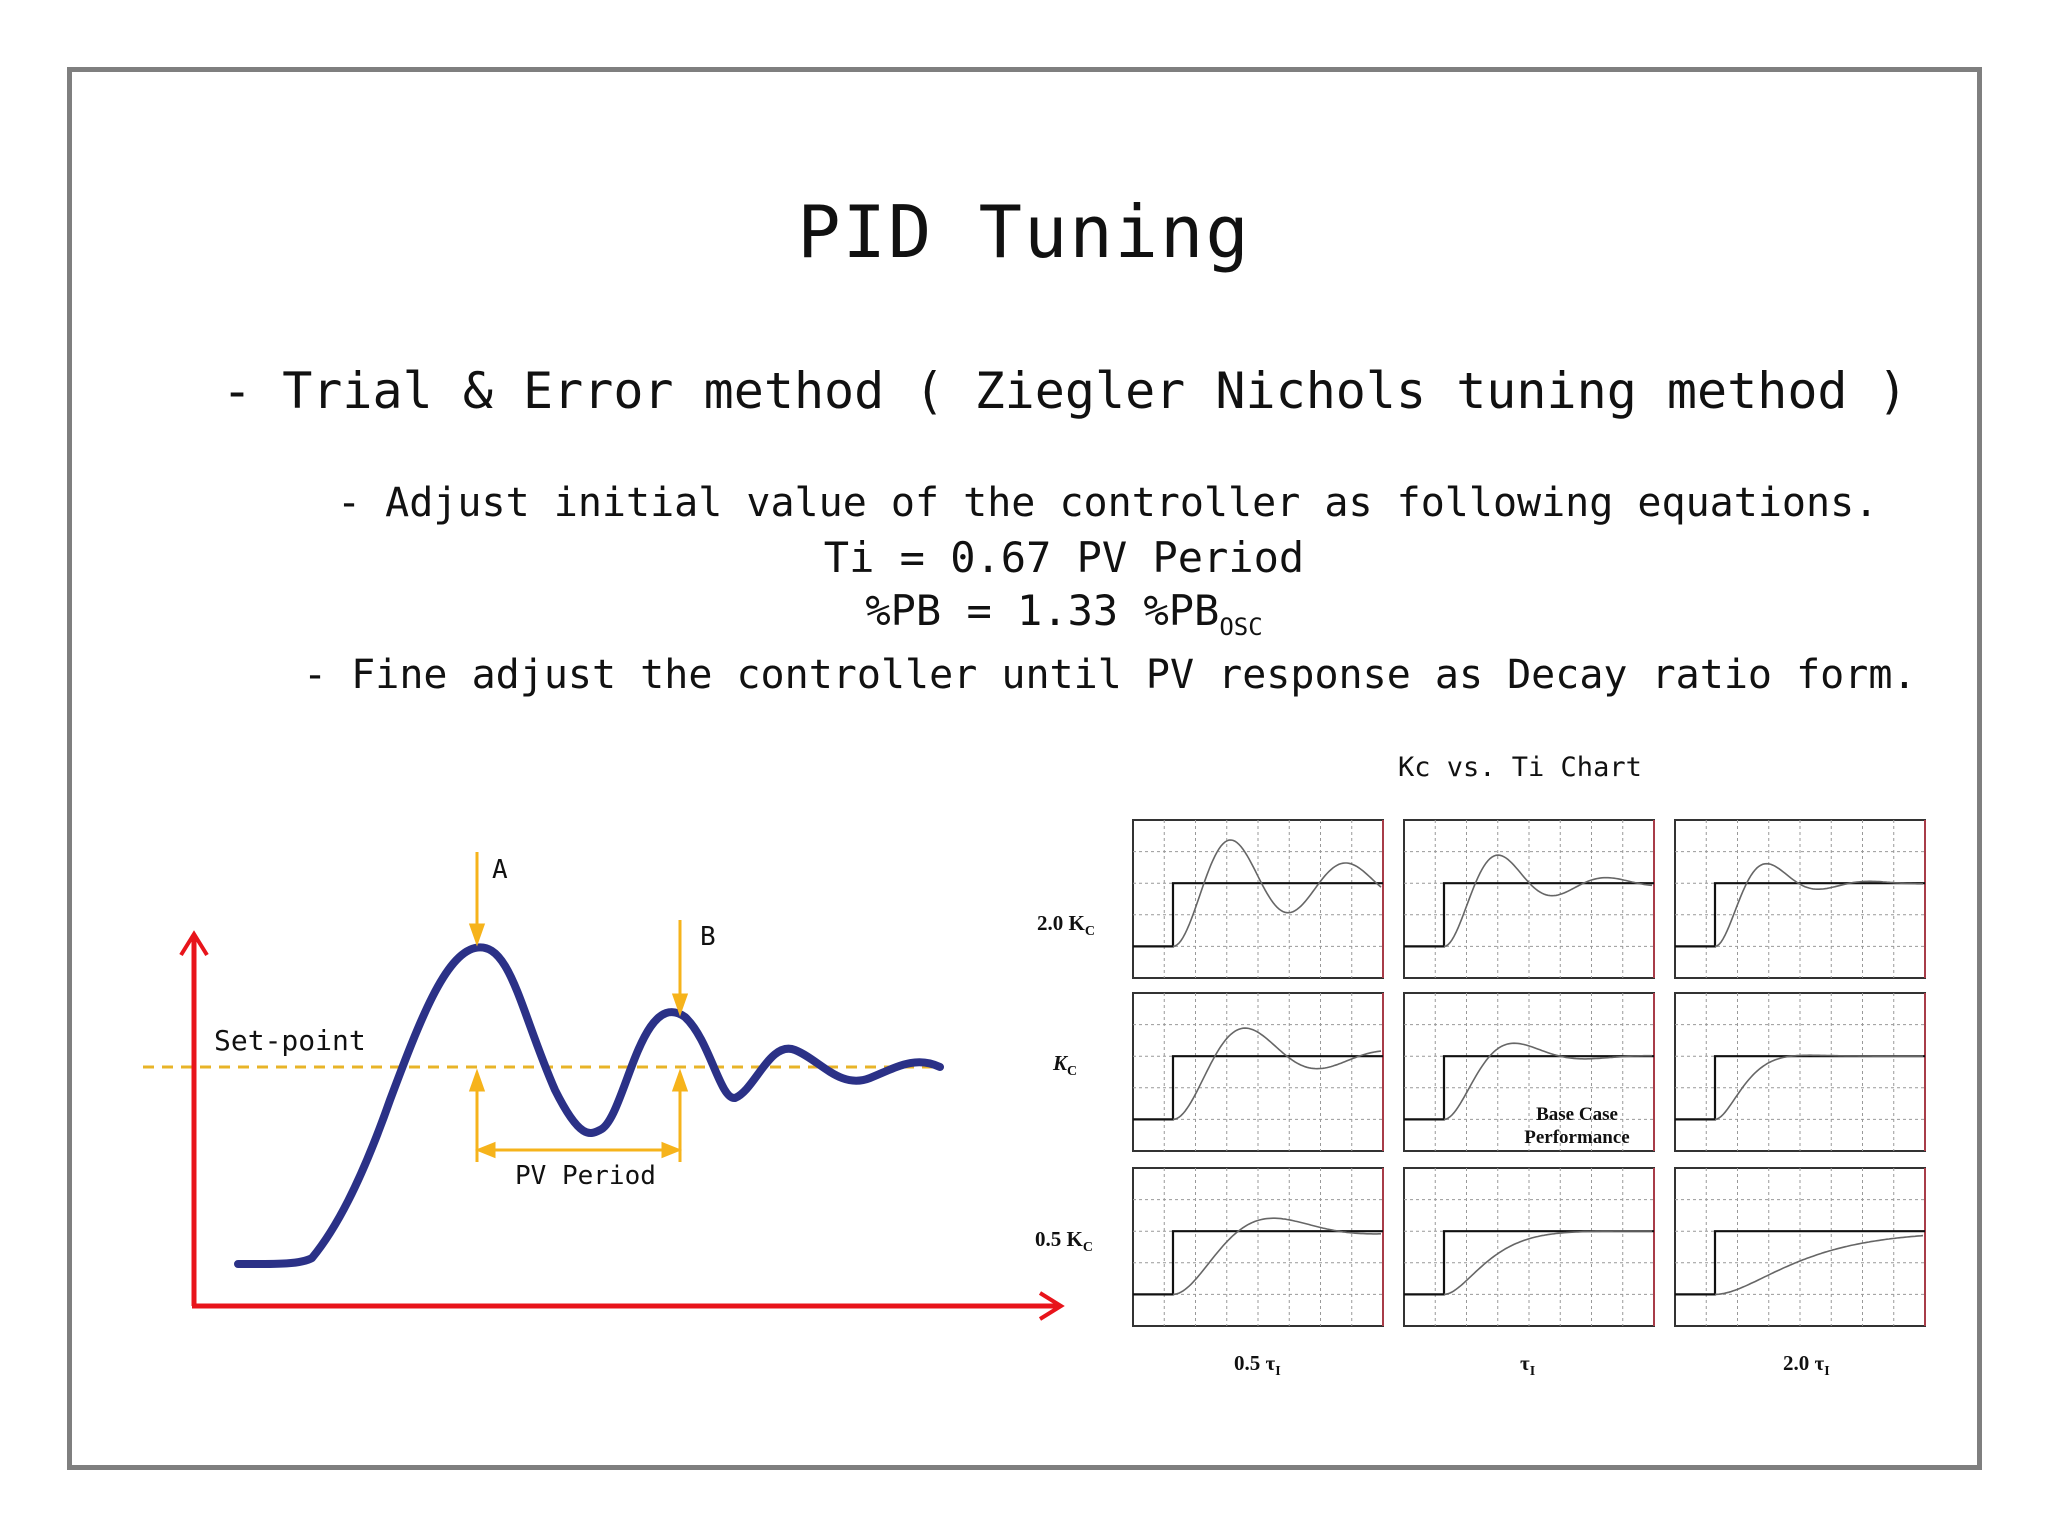 This screenshot has width=2048, height=1536. I want to click on base-case-label-line2: Performance, so click(1577, 1137).